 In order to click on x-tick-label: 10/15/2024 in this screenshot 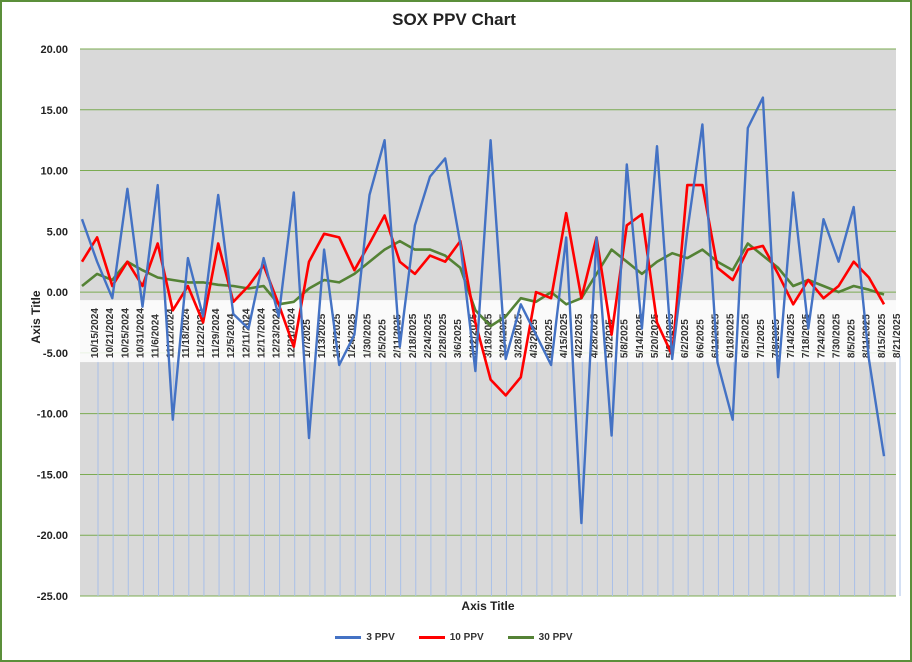, I will do `click(95, 333)`.